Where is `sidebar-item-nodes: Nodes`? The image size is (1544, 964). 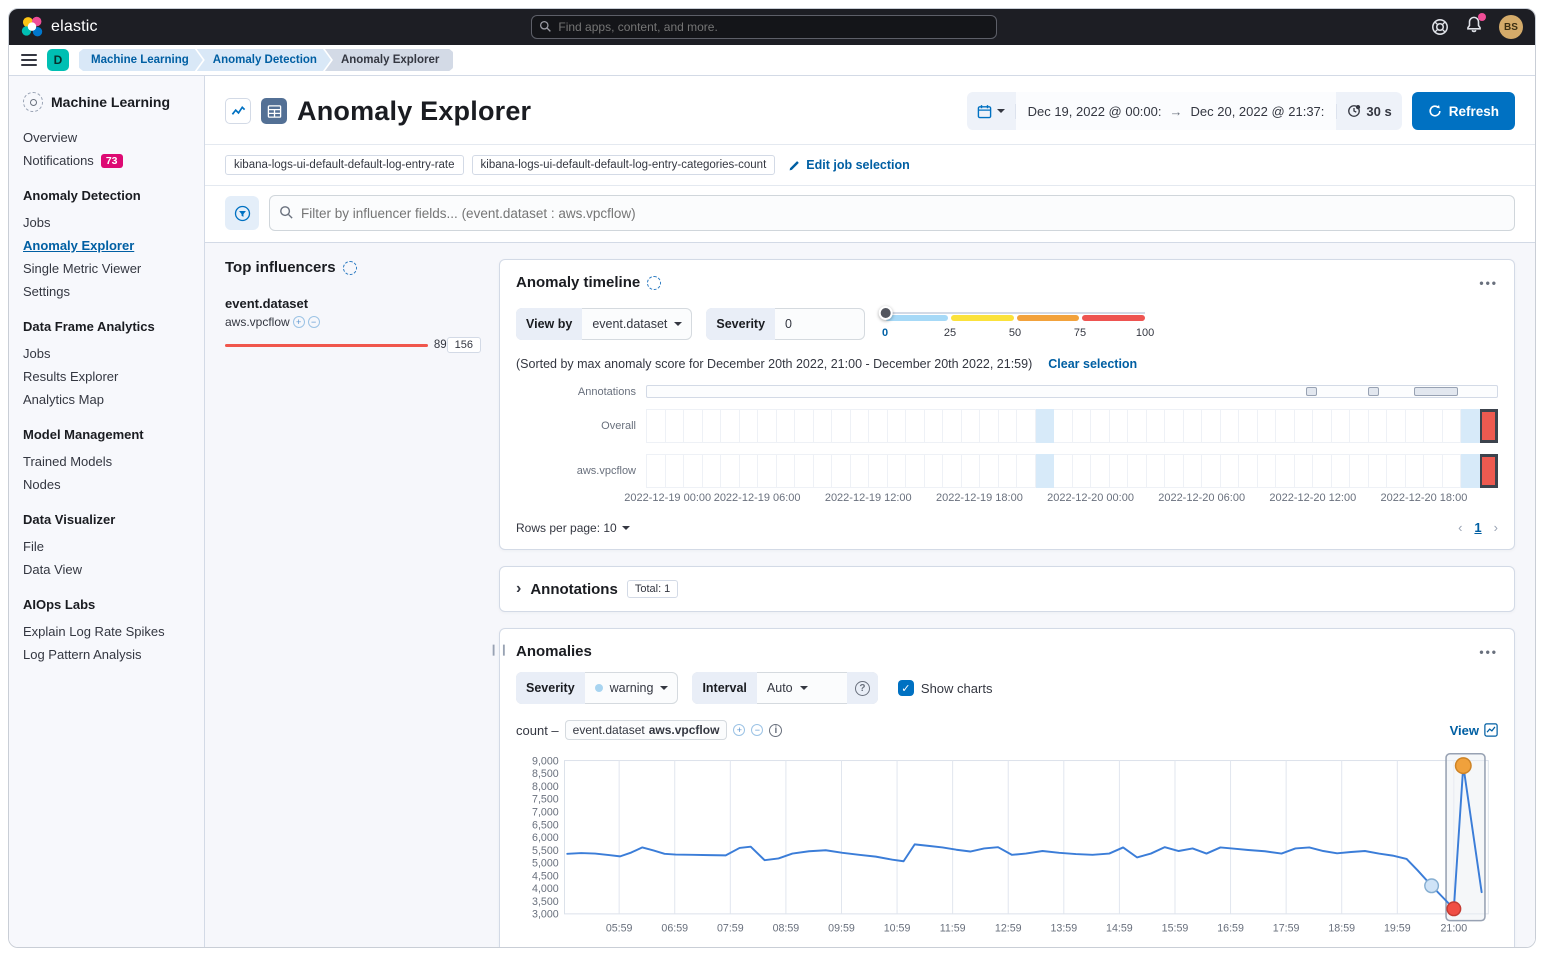 sidebar-item-nodes: Nodes is located at coordinates (42, 484).